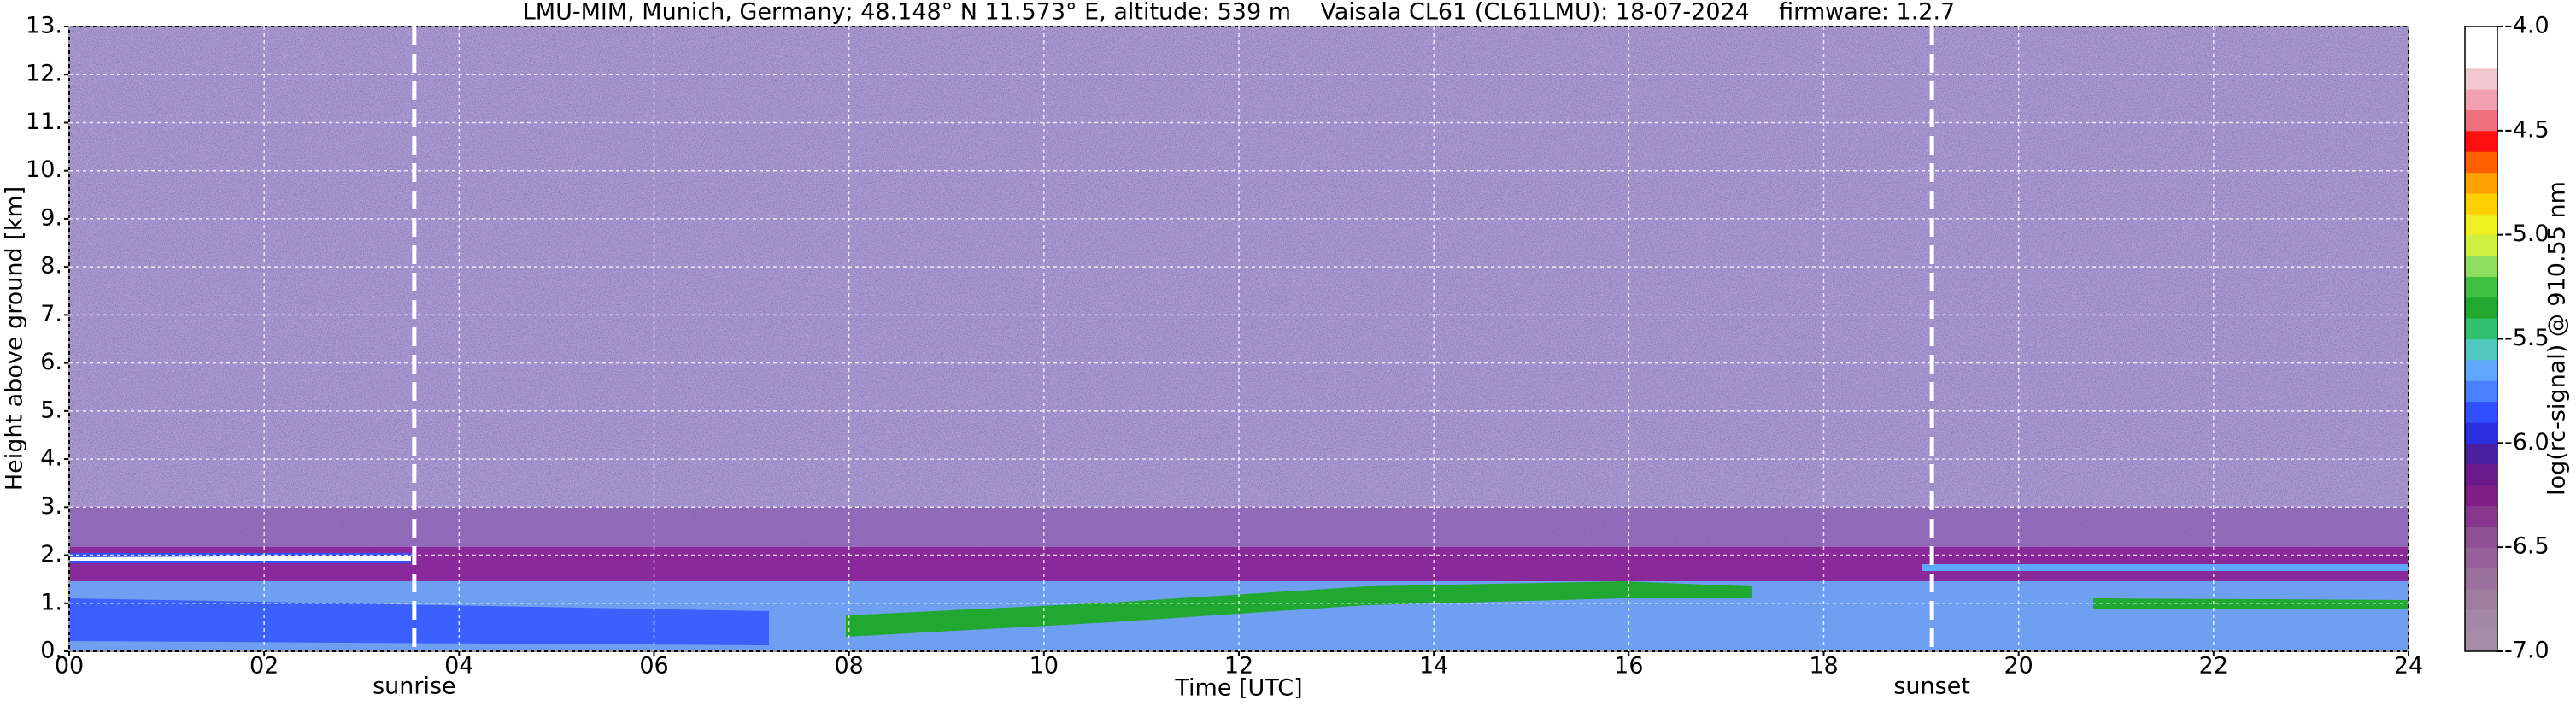  What do you see at coordinates (848, 666) in the screenshot?
I see `x-tick-label: 08` at bounding box center [848, 666].